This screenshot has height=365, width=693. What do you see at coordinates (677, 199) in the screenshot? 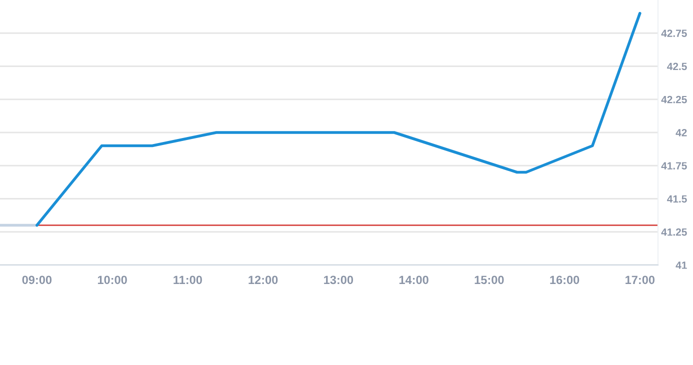
I see `y-tick-label: 41.5` at bounding box center [677, 199].